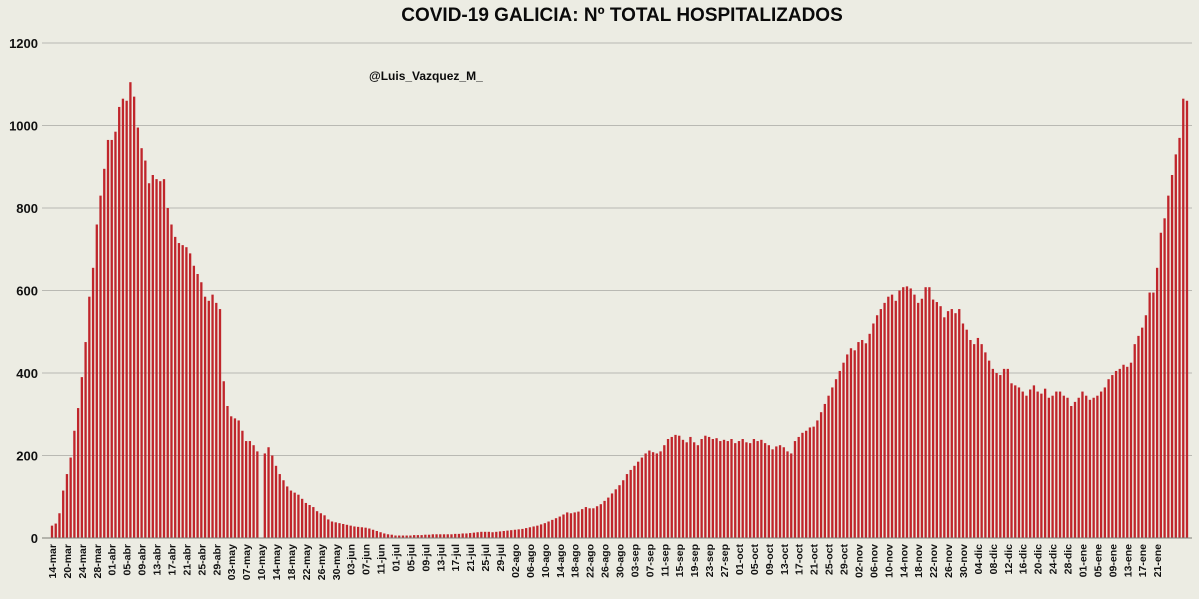 The image size is (1199, 599). Describe the element at coordinates (486, 558) in the screenshot. I see `x-tick-label: 25-jul` at that location.